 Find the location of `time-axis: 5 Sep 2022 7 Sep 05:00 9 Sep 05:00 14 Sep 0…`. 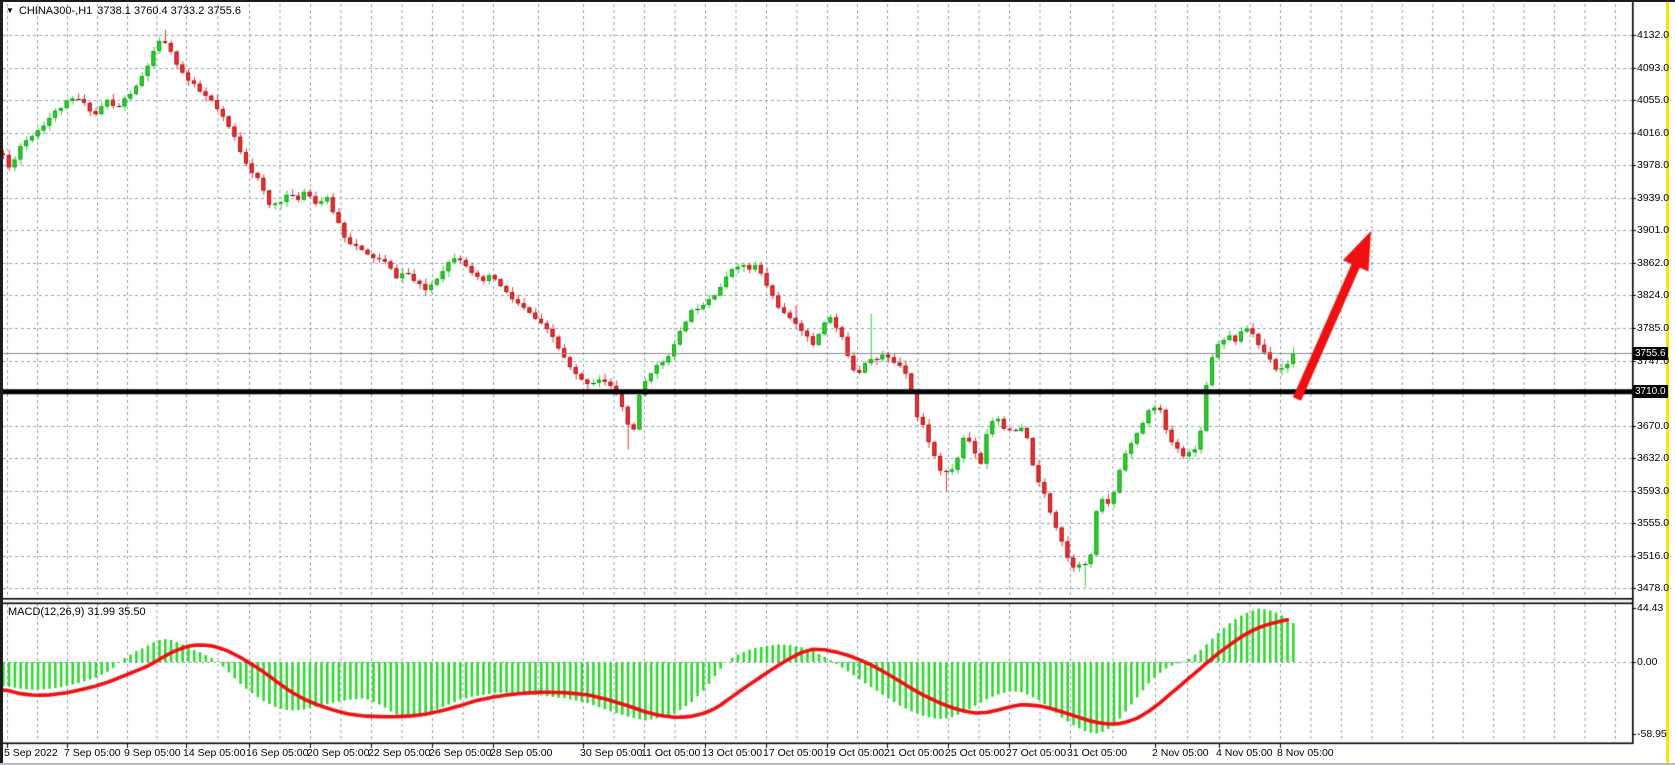

time-axis: 5 Sep 2022 7 Sep 05:00 9 Sep 05:00 14 Sep 0… is located at coordinates (816, 753).